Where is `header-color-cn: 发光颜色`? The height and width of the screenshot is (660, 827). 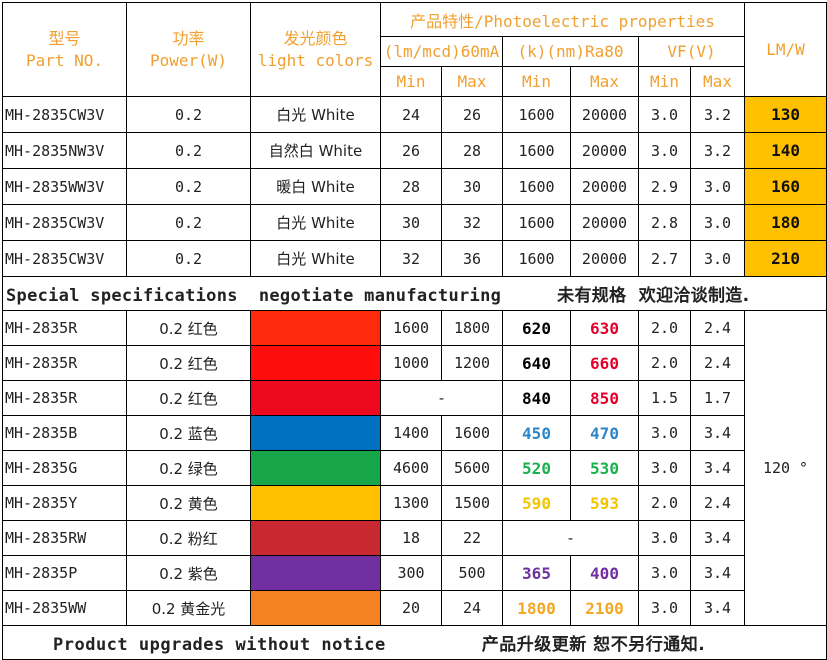 header-color-cn: 发光颜色 is located at coordinates (315, 38).